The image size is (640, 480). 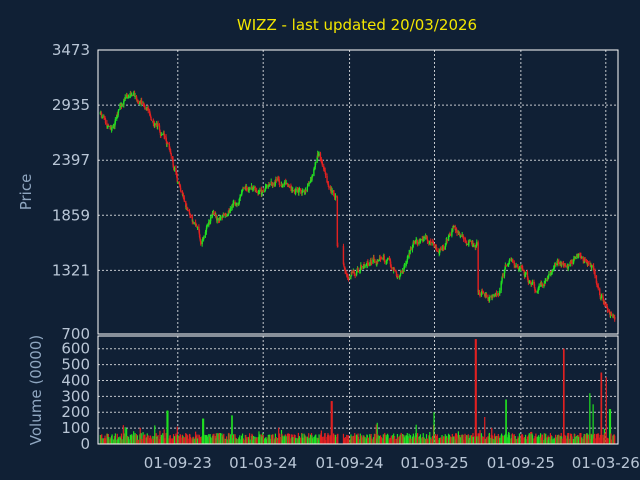 What do you see at coordinates (71, 50) in the screenshot?
I see `price-tick-label: 3473` at bounding box center [71, 50].